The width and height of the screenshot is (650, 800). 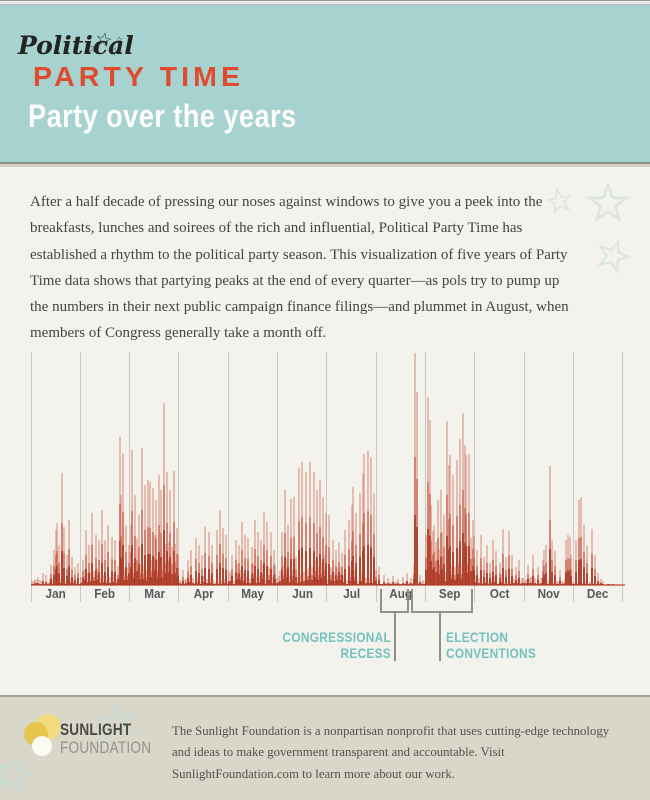 I want to click on annotation-line: ELECTION, so click(x=477, y=637).